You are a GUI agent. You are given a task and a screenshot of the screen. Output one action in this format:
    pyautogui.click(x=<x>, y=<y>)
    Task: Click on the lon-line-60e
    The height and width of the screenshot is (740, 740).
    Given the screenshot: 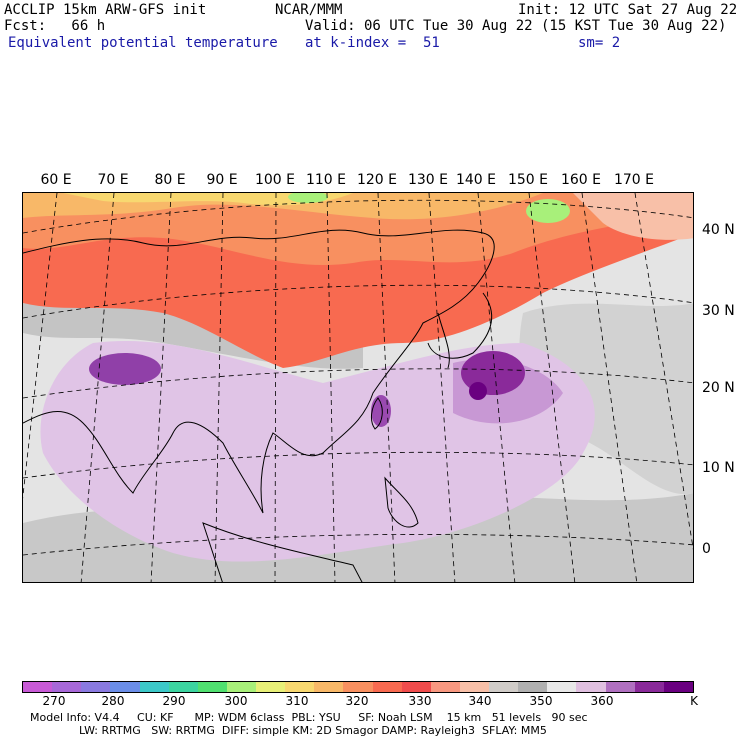 What is the action you would take?
    pyautogui.click(x=40, y=346)
    